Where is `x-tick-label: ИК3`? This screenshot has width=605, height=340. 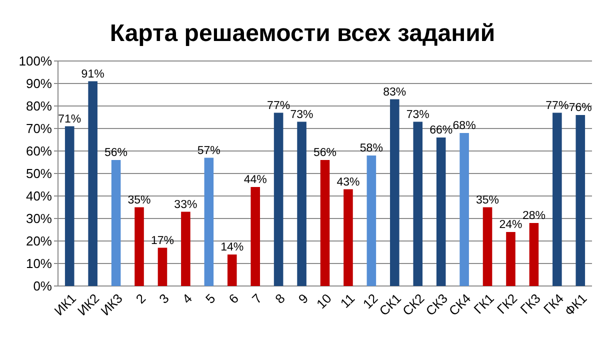 x-tick-label: ИК3 is located at coordinates (112, 304).